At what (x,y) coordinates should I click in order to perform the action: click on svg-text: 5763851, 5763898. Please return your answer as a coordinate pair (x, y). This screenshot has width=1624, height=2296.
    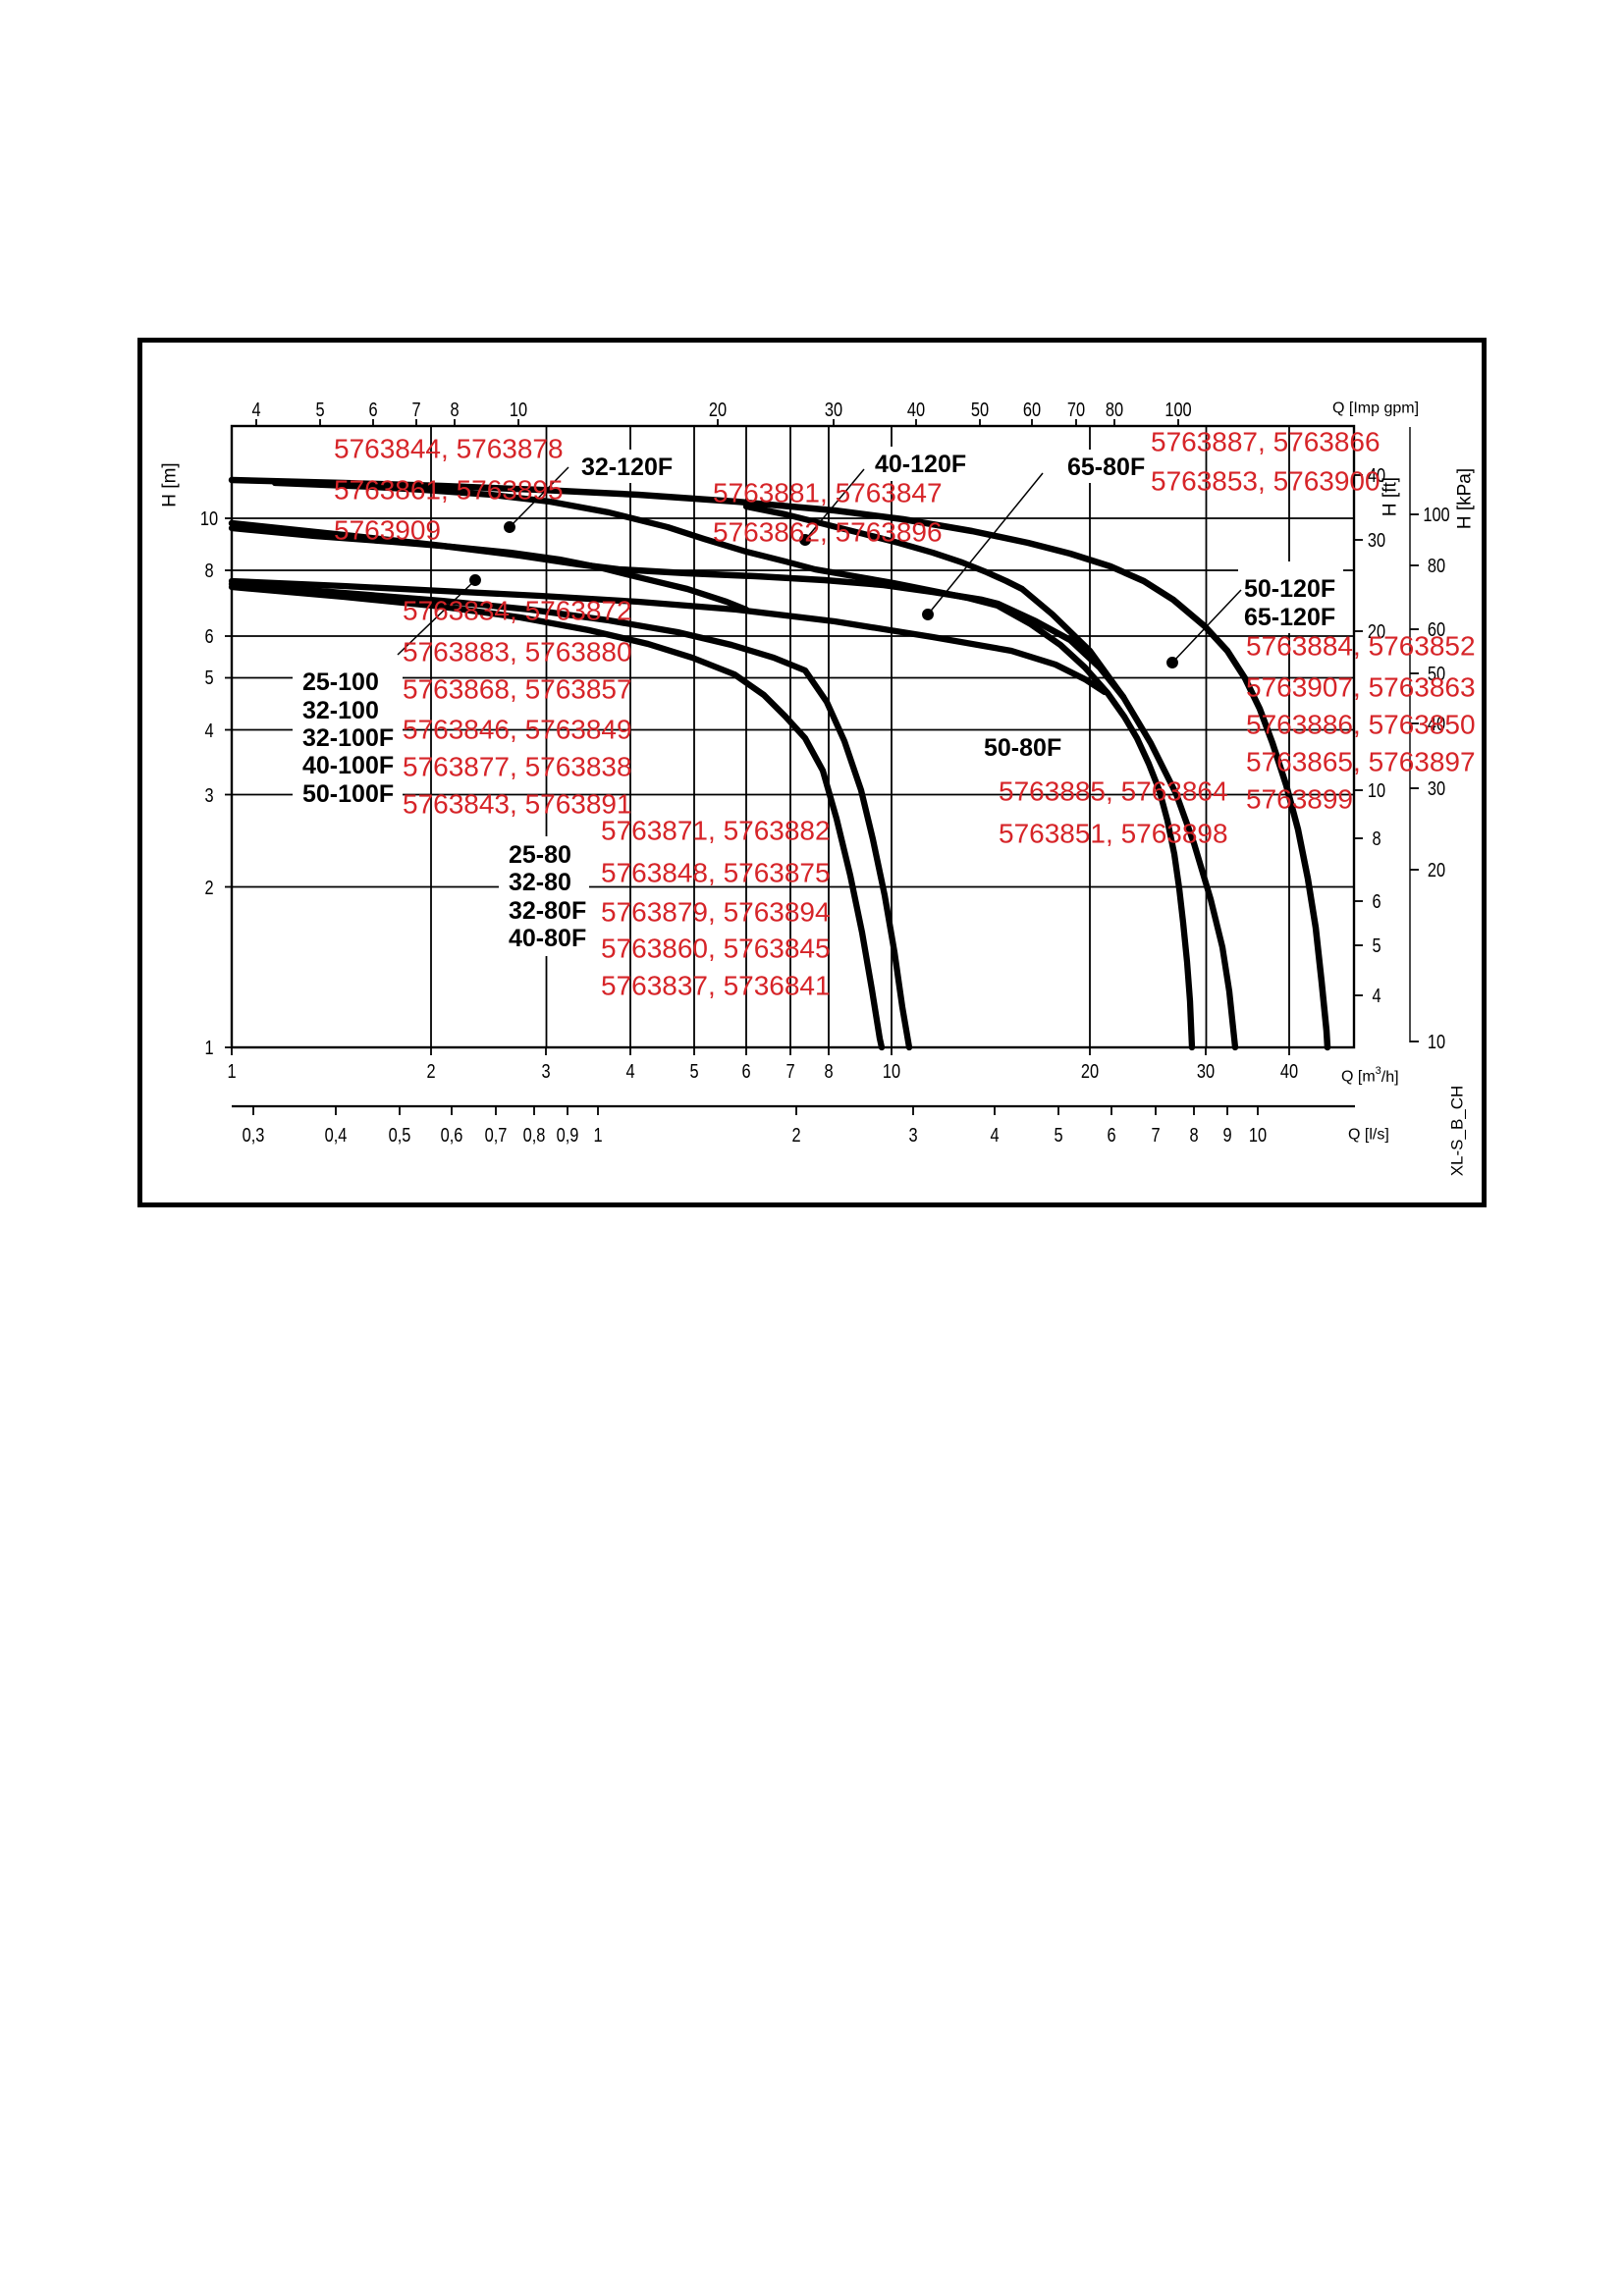
    Looking at the image, I should click on (1113, 834).